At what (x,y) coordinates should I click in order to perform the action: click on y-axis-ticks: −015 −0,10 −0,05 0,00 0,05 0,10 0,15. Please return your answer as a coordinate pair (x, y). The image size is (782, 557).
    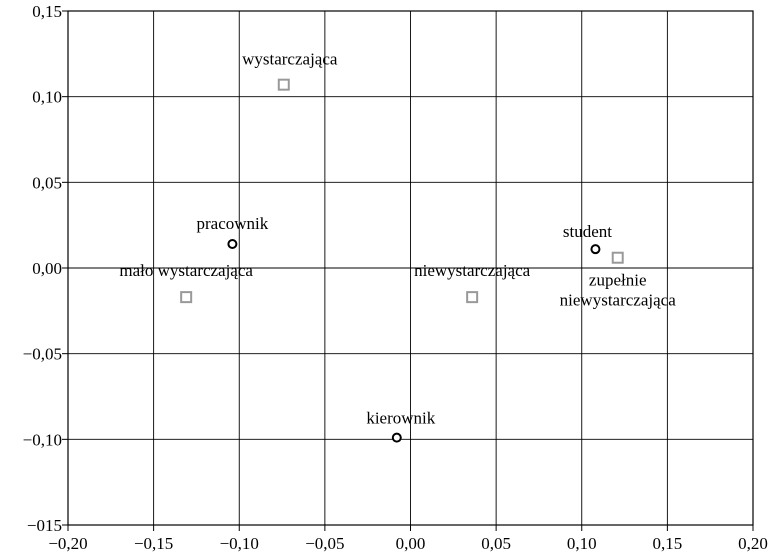
    Looking at the image, I should click on (42, 268).